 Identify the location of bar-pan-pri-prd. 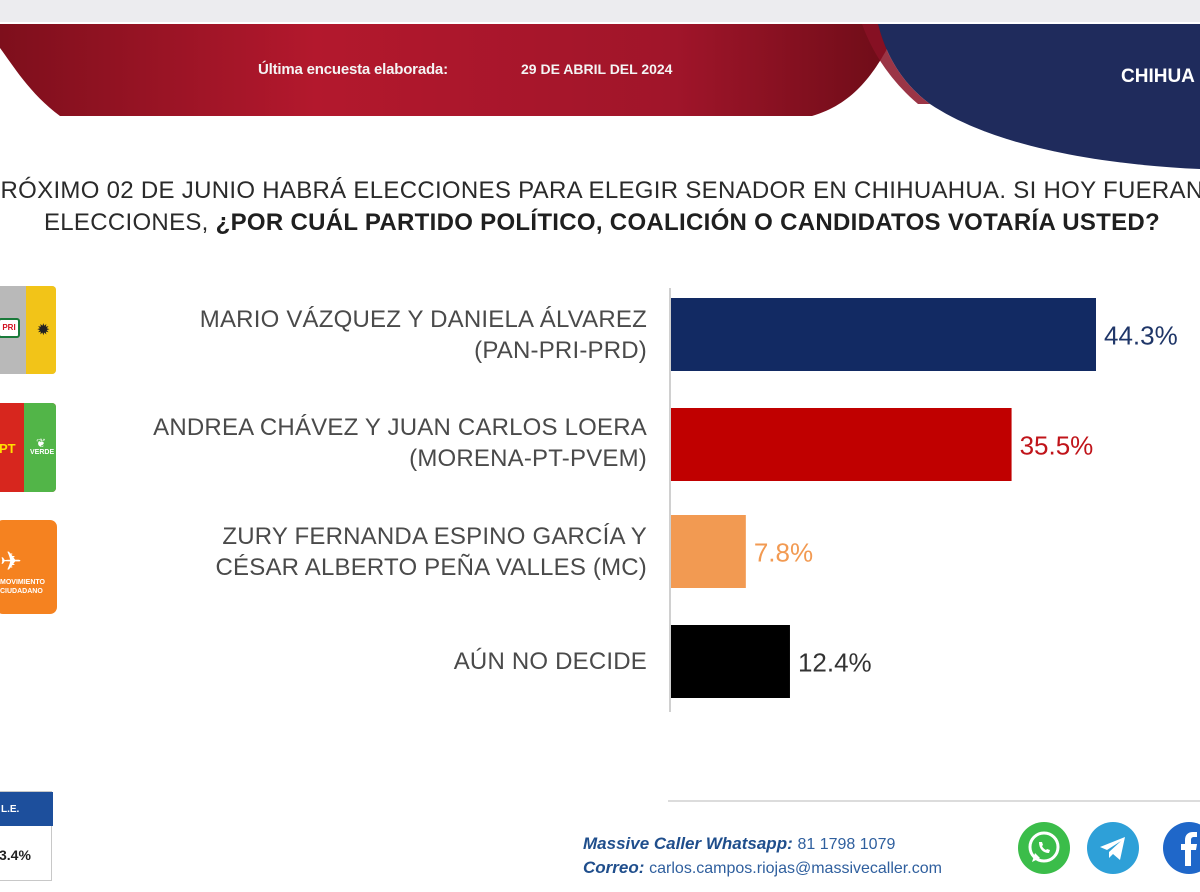
(883, 334).